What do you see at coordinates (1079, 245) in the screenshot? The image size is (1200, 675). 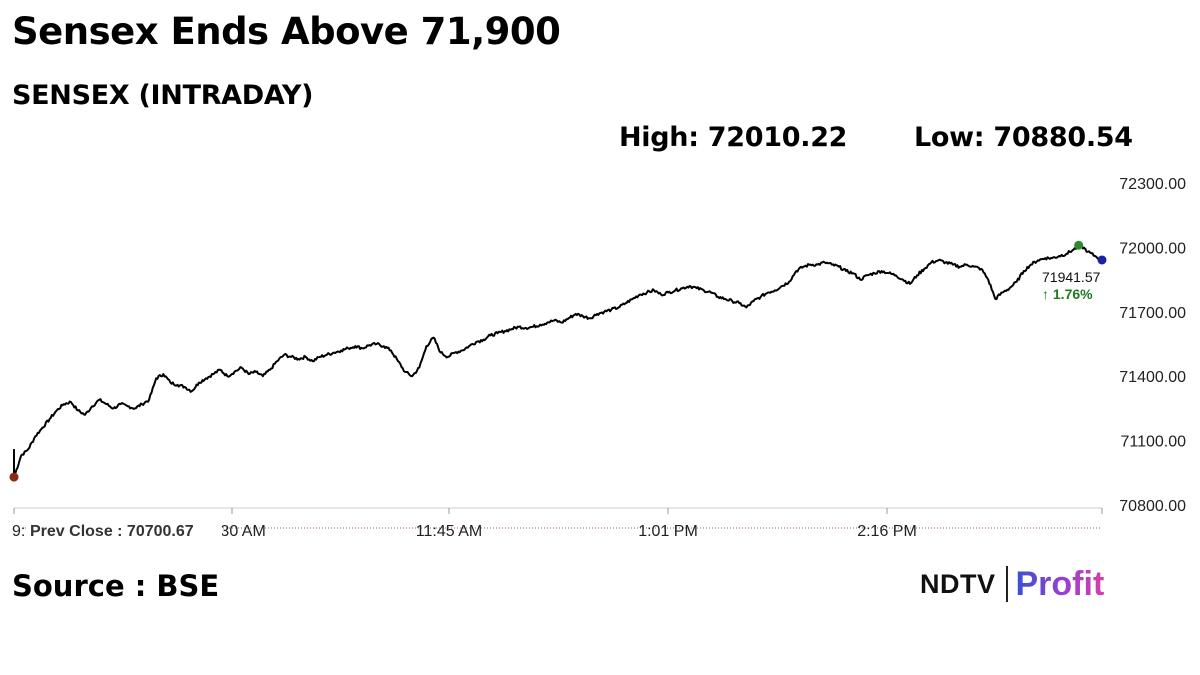 I see `high-marker` at bounding box center [1079, 245].